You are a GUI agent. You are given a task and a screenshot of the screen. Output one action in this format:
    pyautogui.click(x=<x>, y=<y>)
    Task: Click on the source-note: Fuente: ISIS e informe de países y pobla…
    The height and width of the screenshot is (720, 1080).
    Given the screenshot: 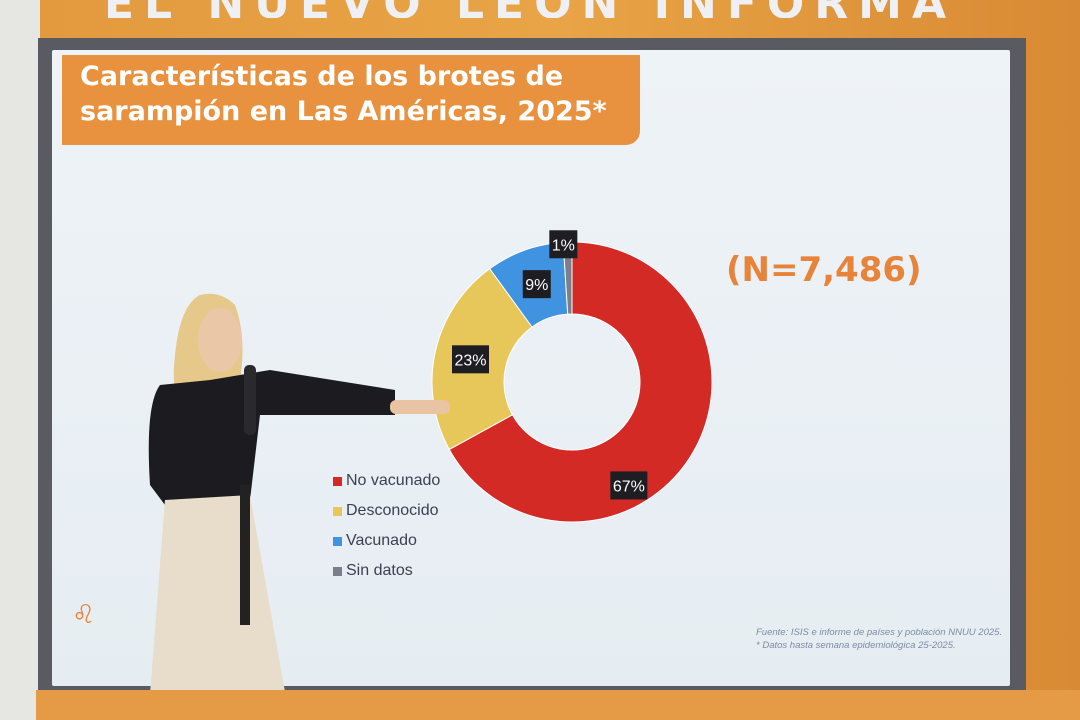 What is the action you would take?
    pyautogui.click(x=879, y=639)
    